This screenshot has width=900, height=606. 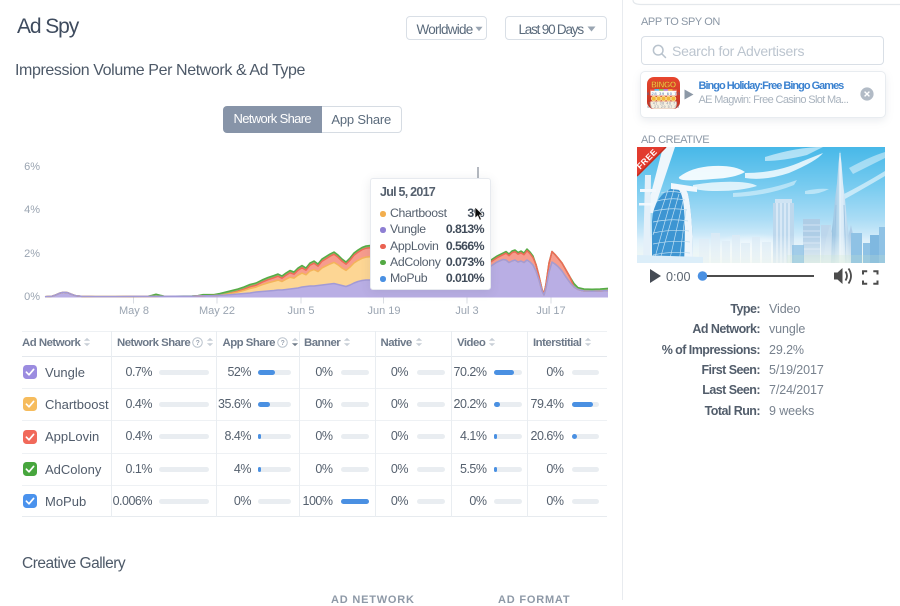 I want to click on svg-text: BINGO, so click(x=663, y=85).